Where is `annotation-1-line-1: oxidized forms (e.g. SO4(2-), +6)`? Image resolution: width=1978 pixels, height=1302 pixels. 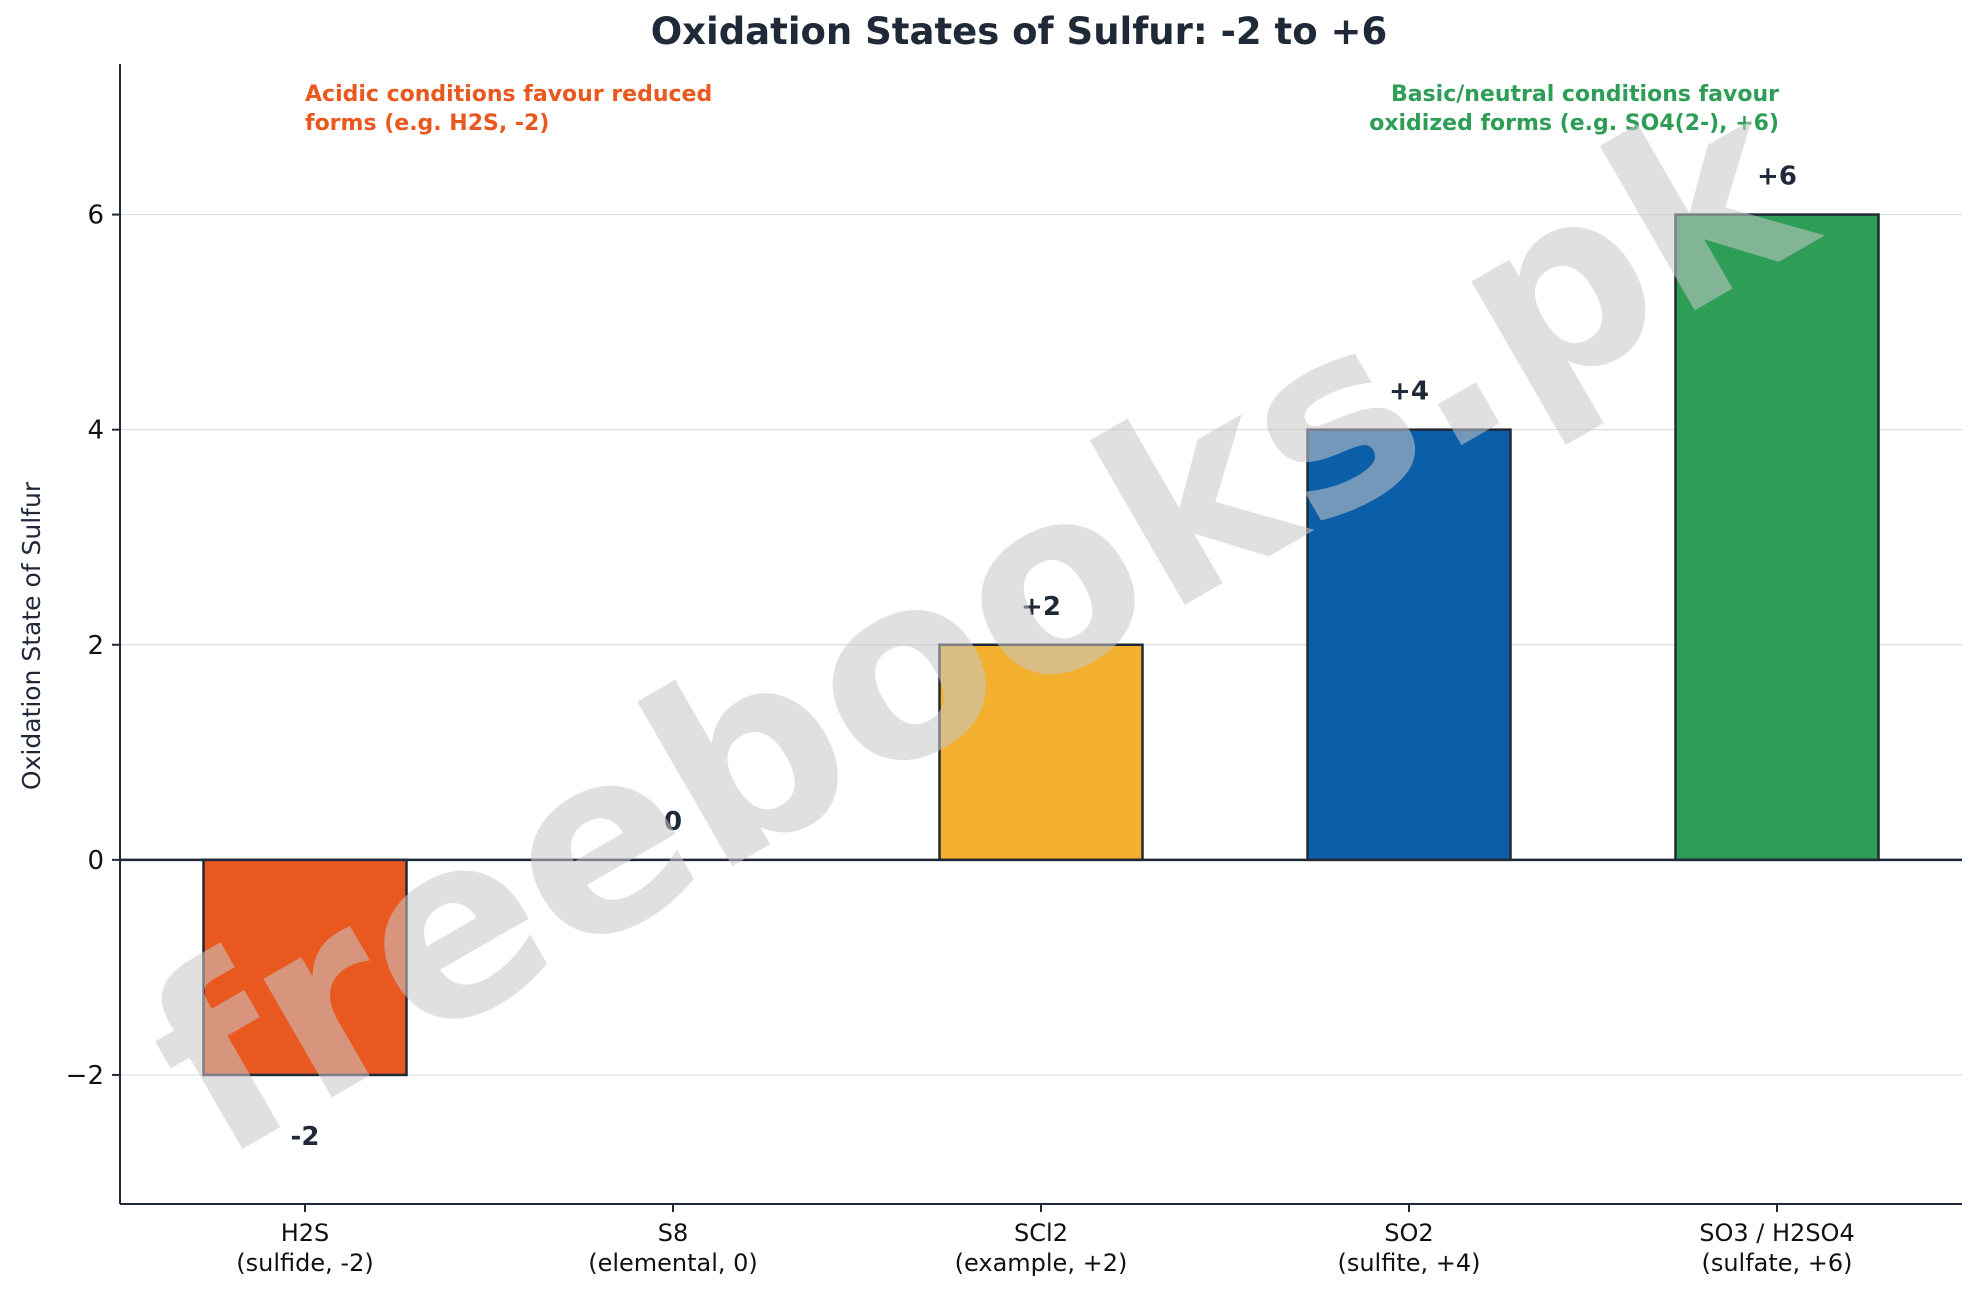 annotation-1-line-1: oxidized forms (e.g. SO4(2-), +6) is located at coordinates (1574, 123).